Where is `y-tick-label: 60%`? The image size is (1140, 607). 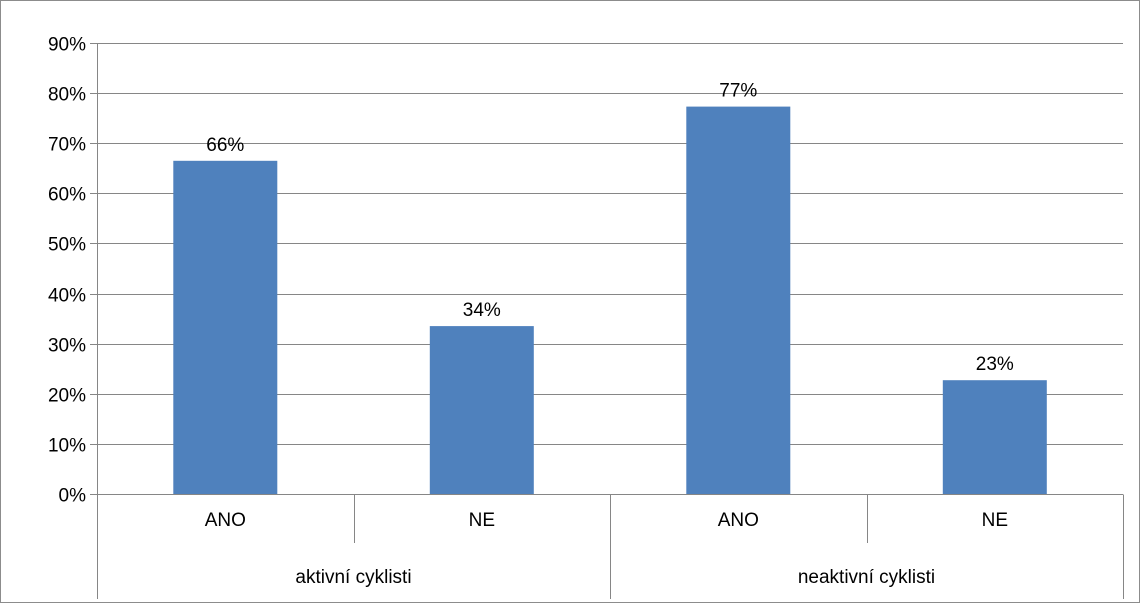 y-tick-label: 60% is located at coordinates (67, 195).